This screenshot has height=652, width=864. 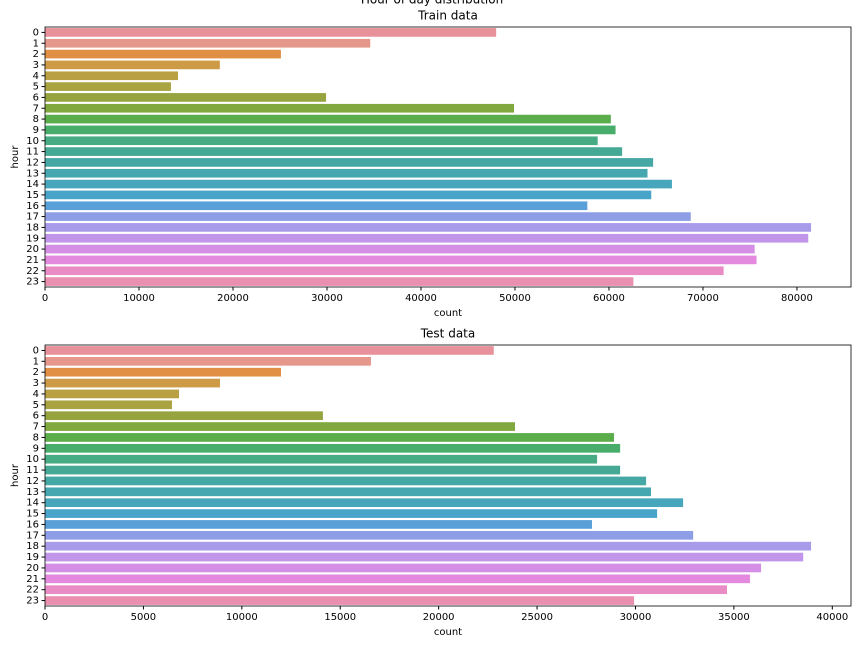 What do you see at coordinates (609, 298) in the screenshot?
I see `x-tick-label: 60000` at bounding box center [609, 298].